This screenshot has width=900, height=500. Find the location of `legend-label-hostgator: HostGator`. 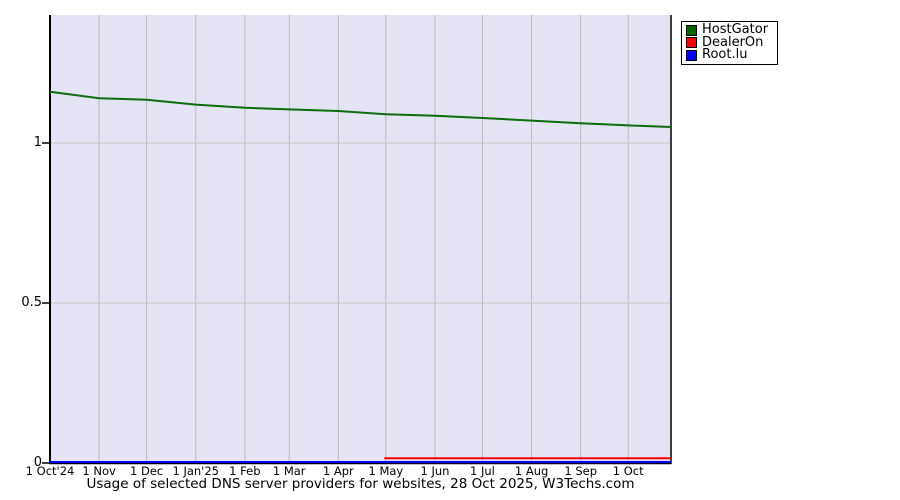

legend-label-hostgator: HostGator is located at coordinates (735, 29).